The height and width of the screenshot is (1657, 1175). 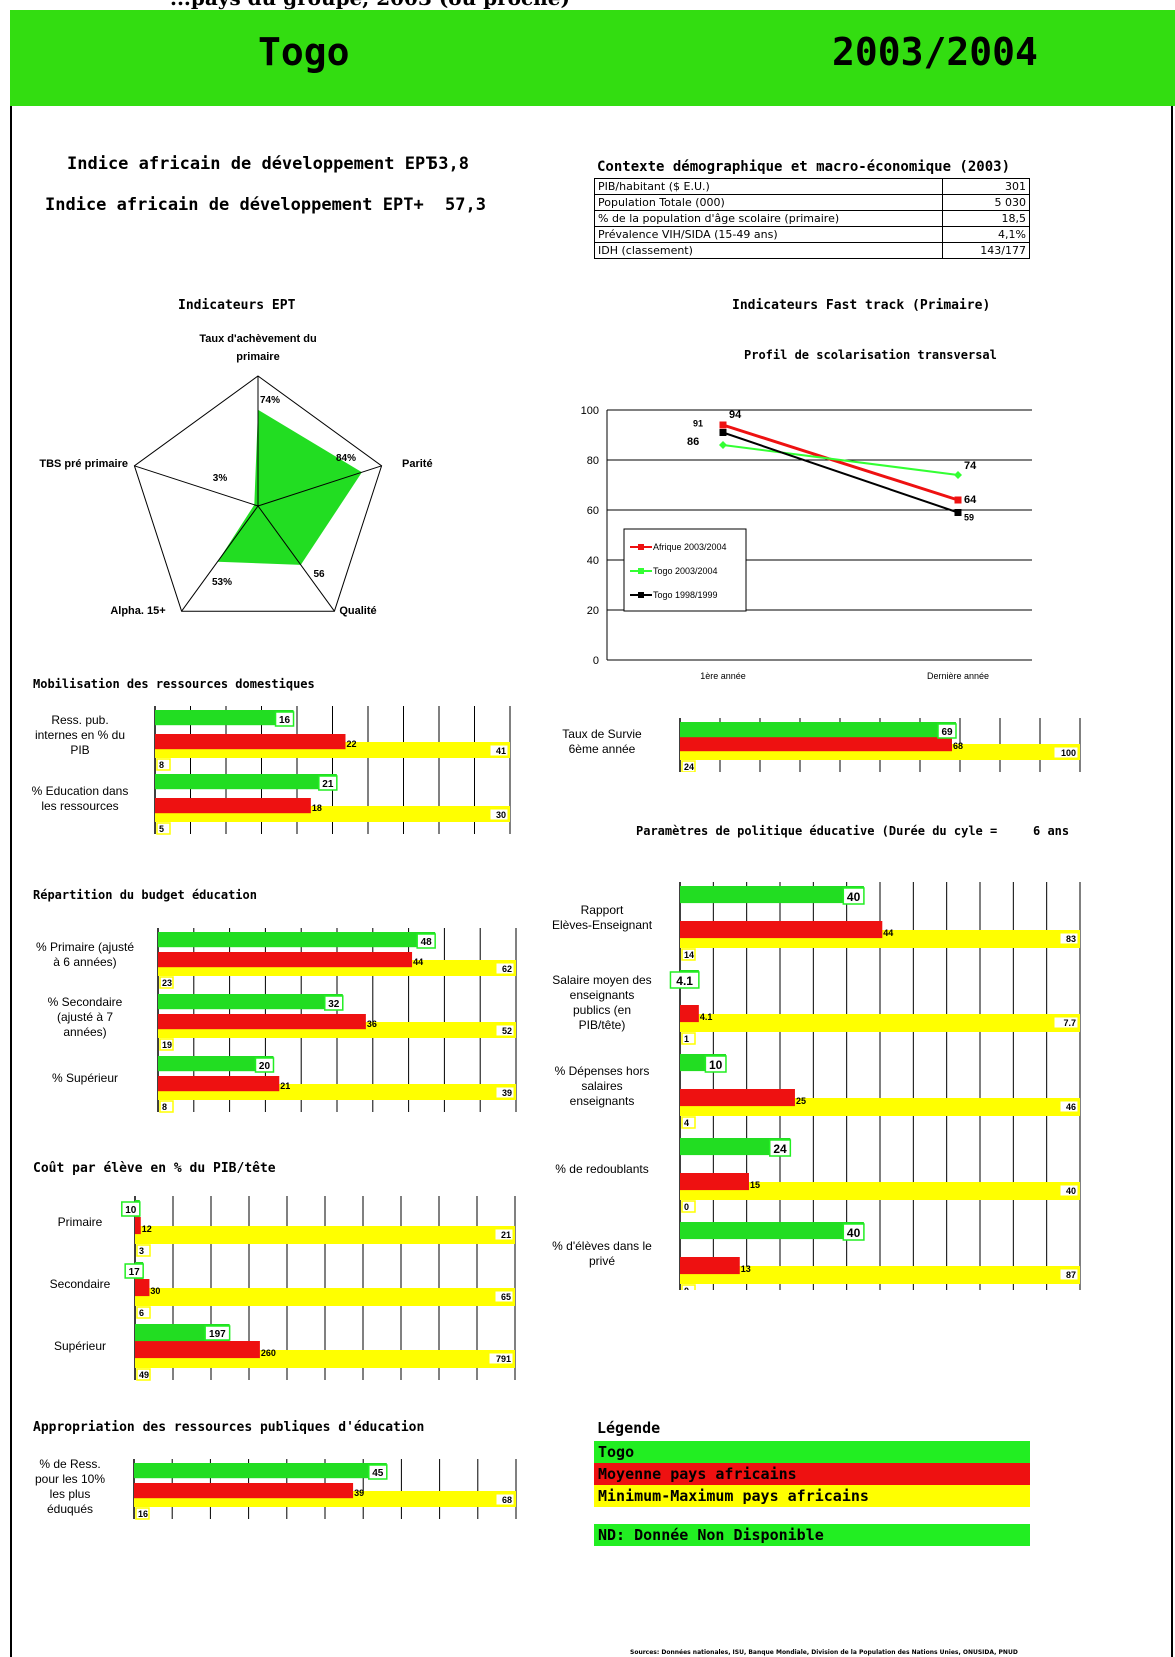 I want to click on cout-category-label: Secondaire, so click(x=80, y=1284).